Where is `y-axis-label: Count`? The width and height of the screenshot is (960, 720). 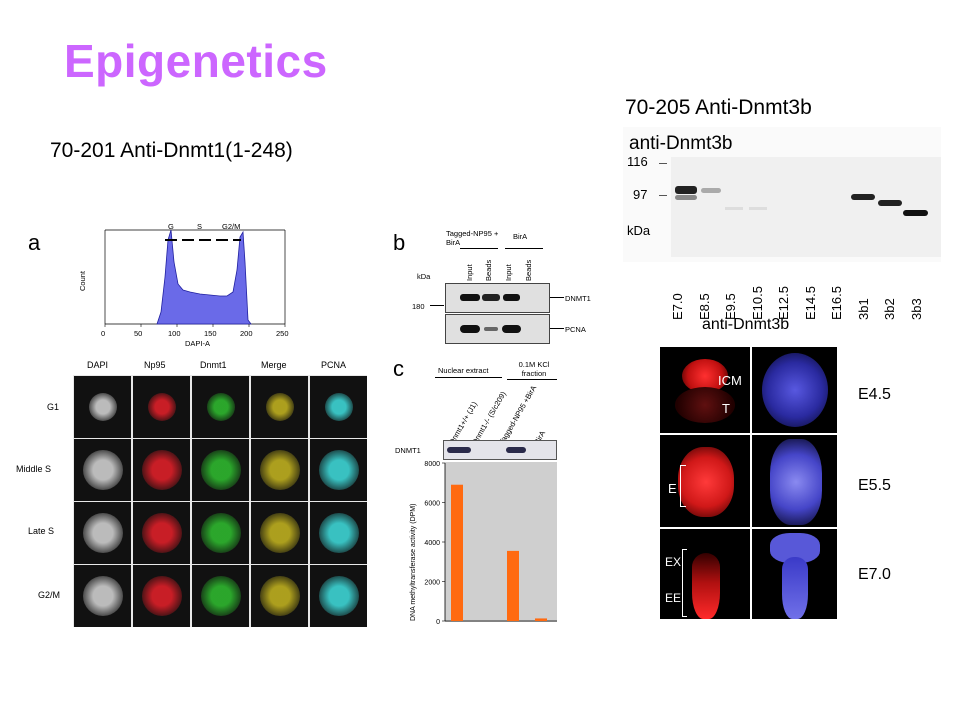
y-axis-label: Count is located at coordinates (82, 280).